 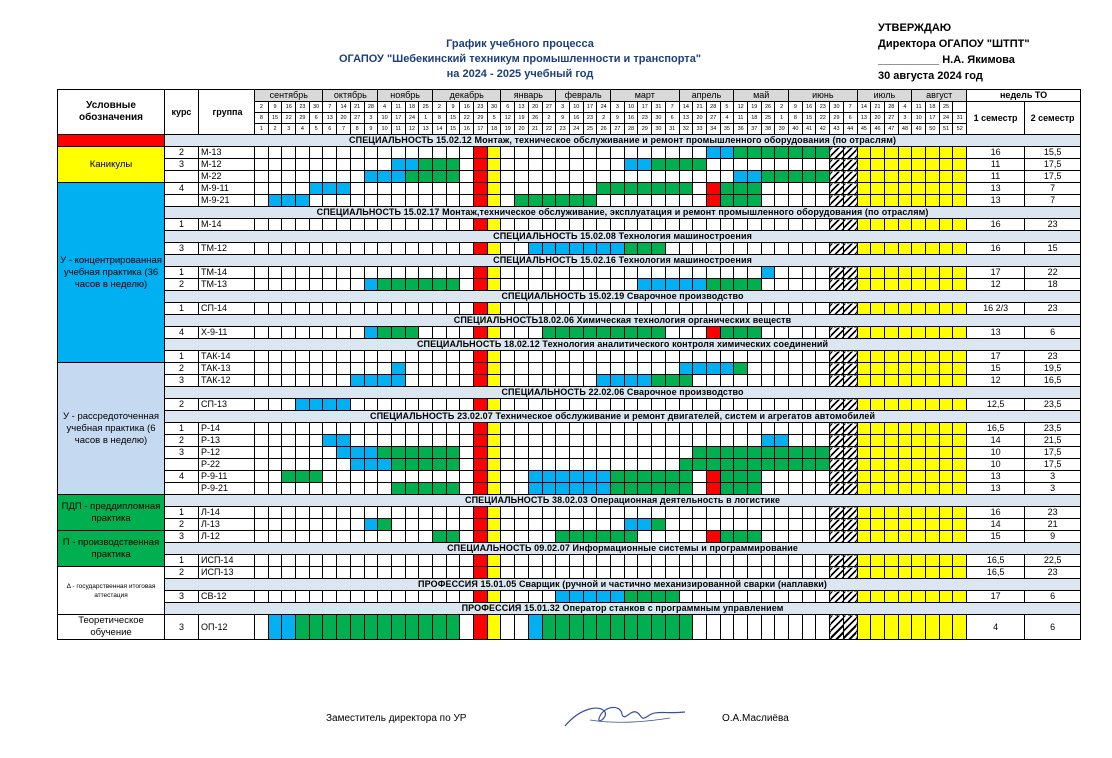 I want to click on month-header: декабрь, so click(x=466, y=95).